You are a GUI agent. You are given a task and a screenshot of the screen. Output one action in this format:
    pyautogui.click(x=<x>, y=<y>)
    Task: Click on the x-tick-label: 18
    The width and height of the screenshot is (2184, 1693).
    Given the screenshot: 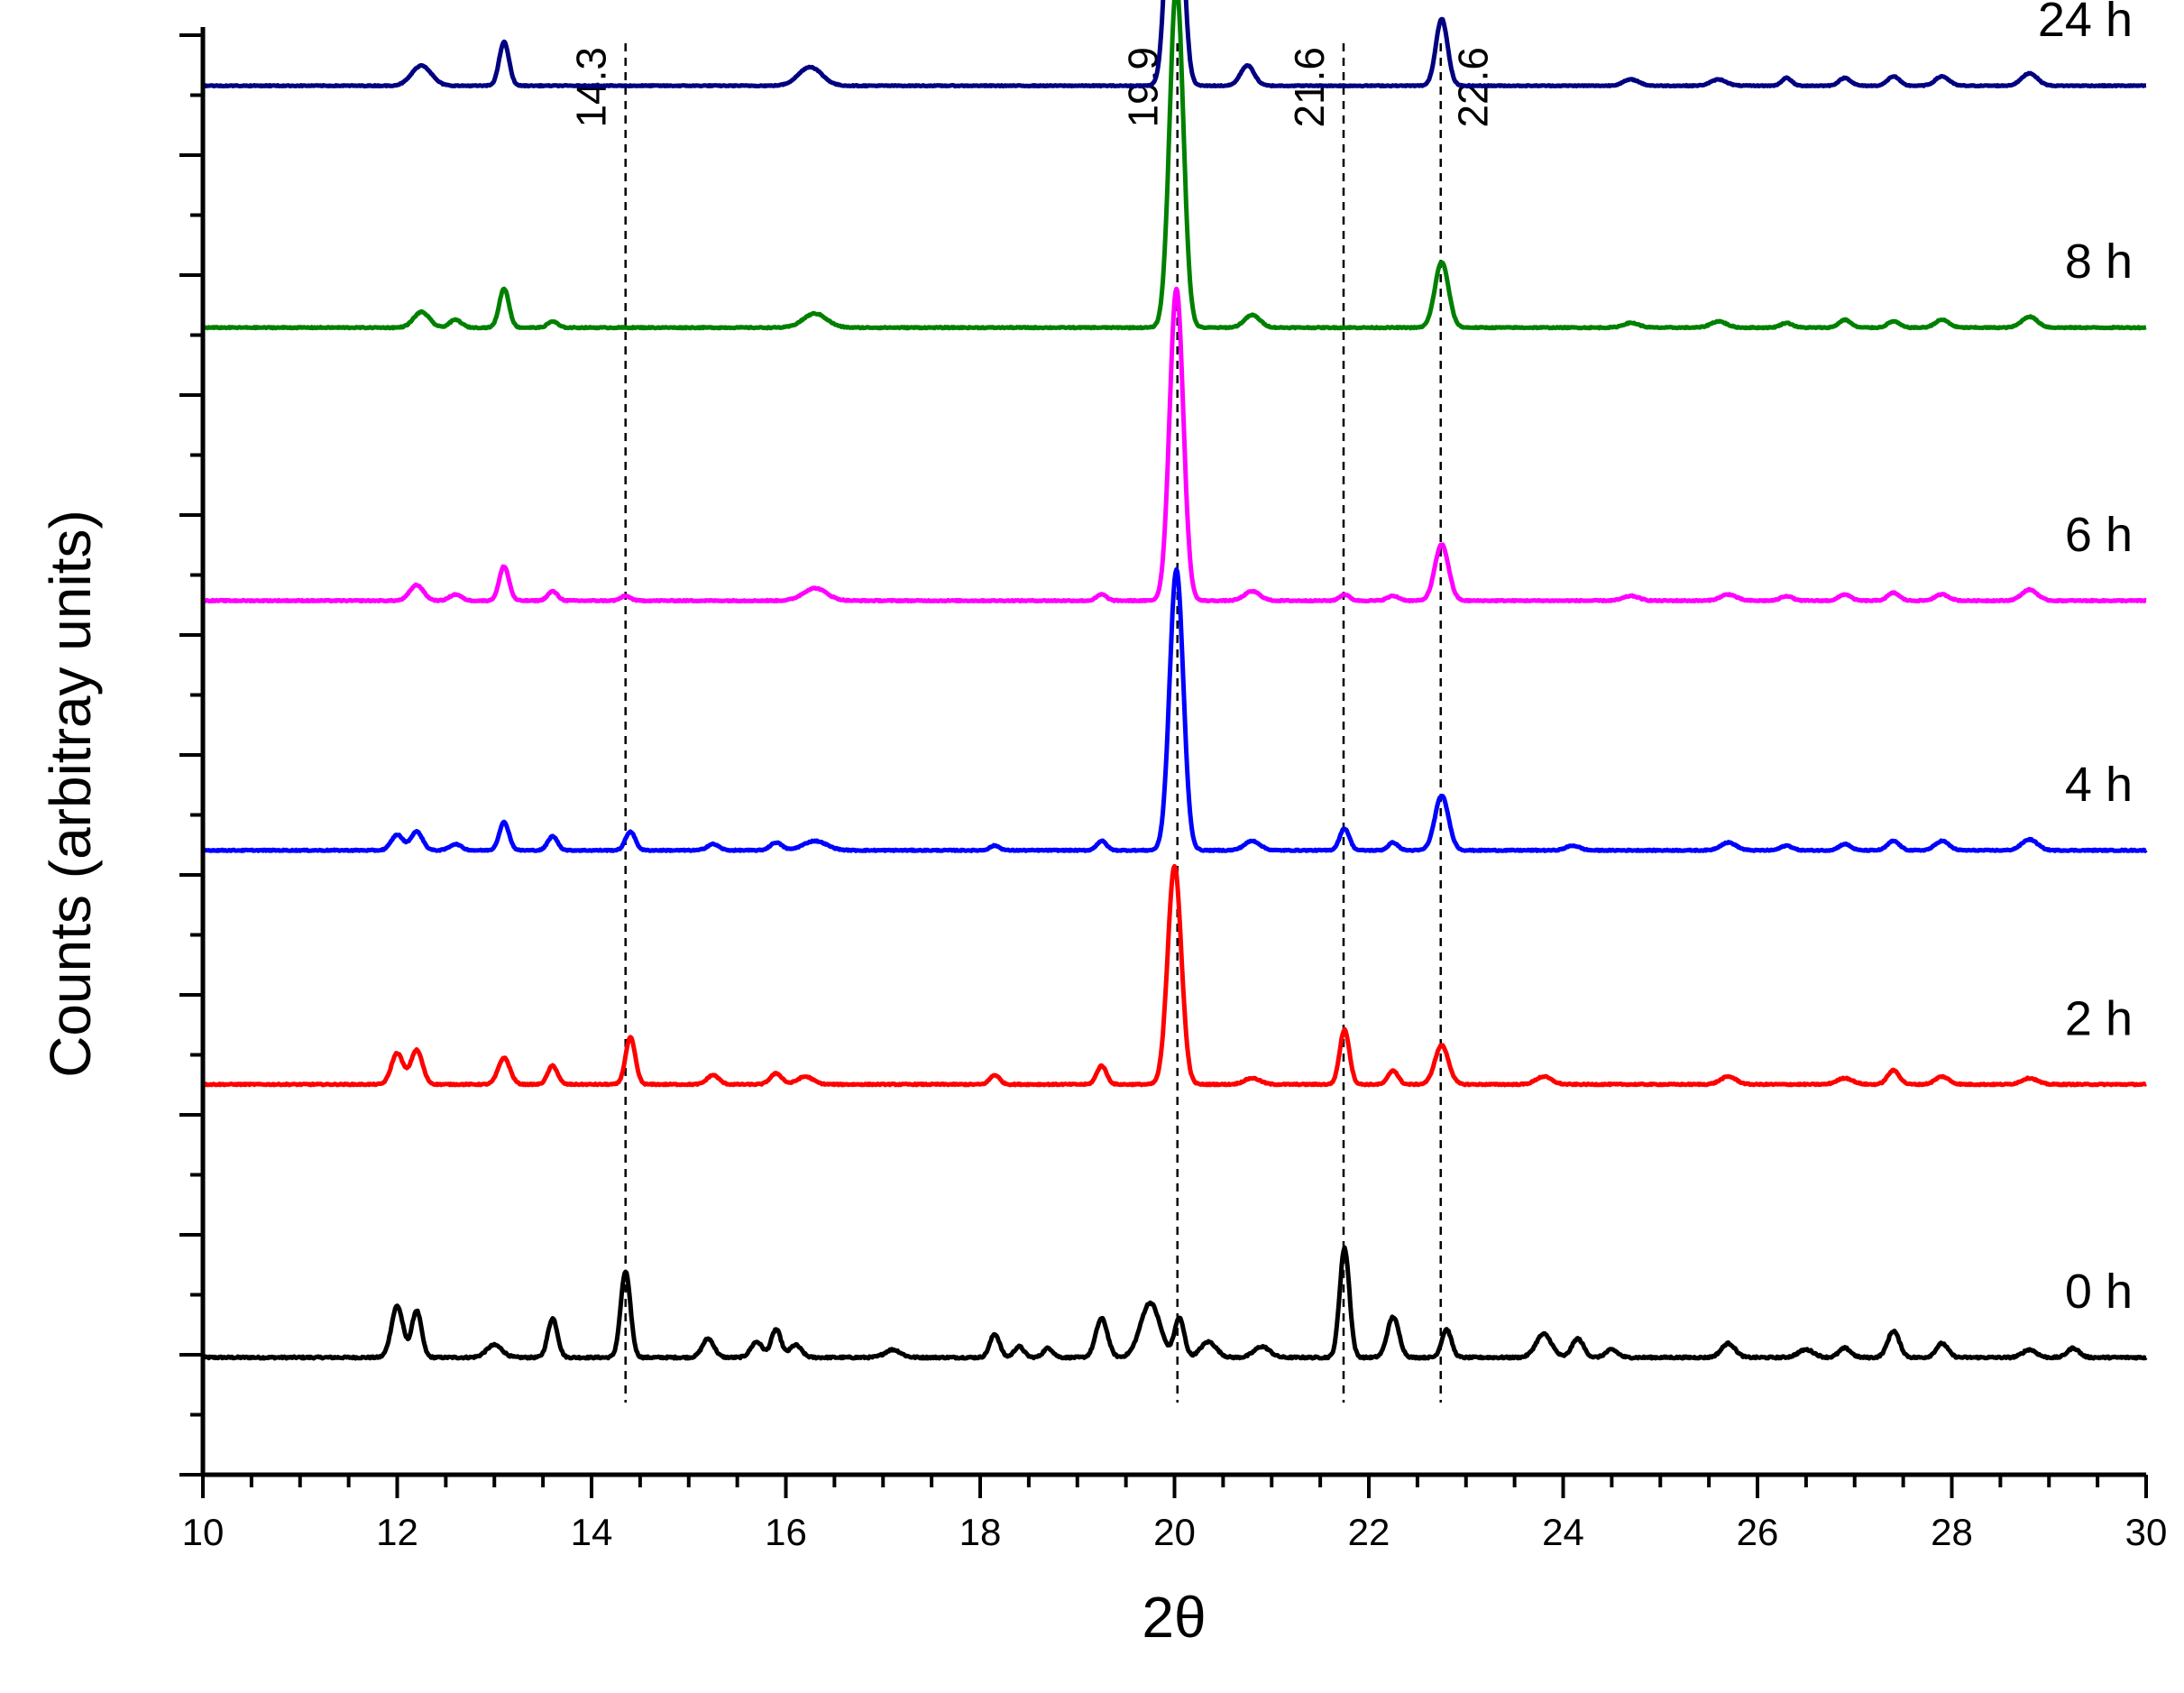 What is the action you would take?
    pyautogui.click(x=981, y=1532)
    